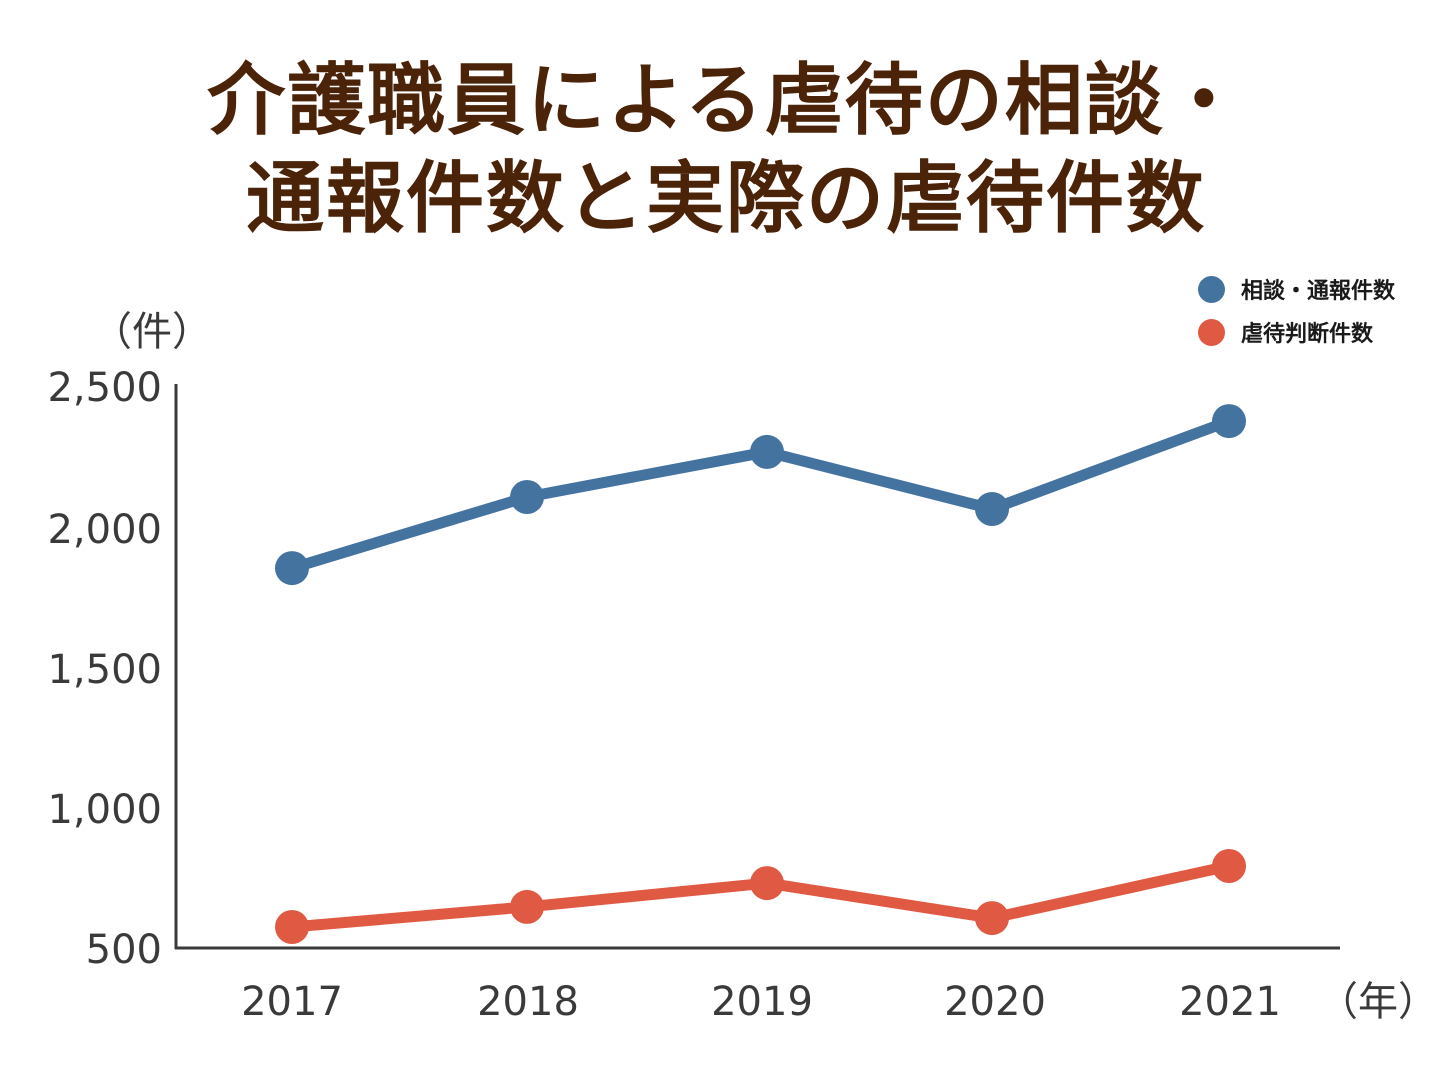  What do you see at coordinates (104, 388) in the screenshot?
I see `y-tick-2500: 2,500` at bounding box center [104, 388].